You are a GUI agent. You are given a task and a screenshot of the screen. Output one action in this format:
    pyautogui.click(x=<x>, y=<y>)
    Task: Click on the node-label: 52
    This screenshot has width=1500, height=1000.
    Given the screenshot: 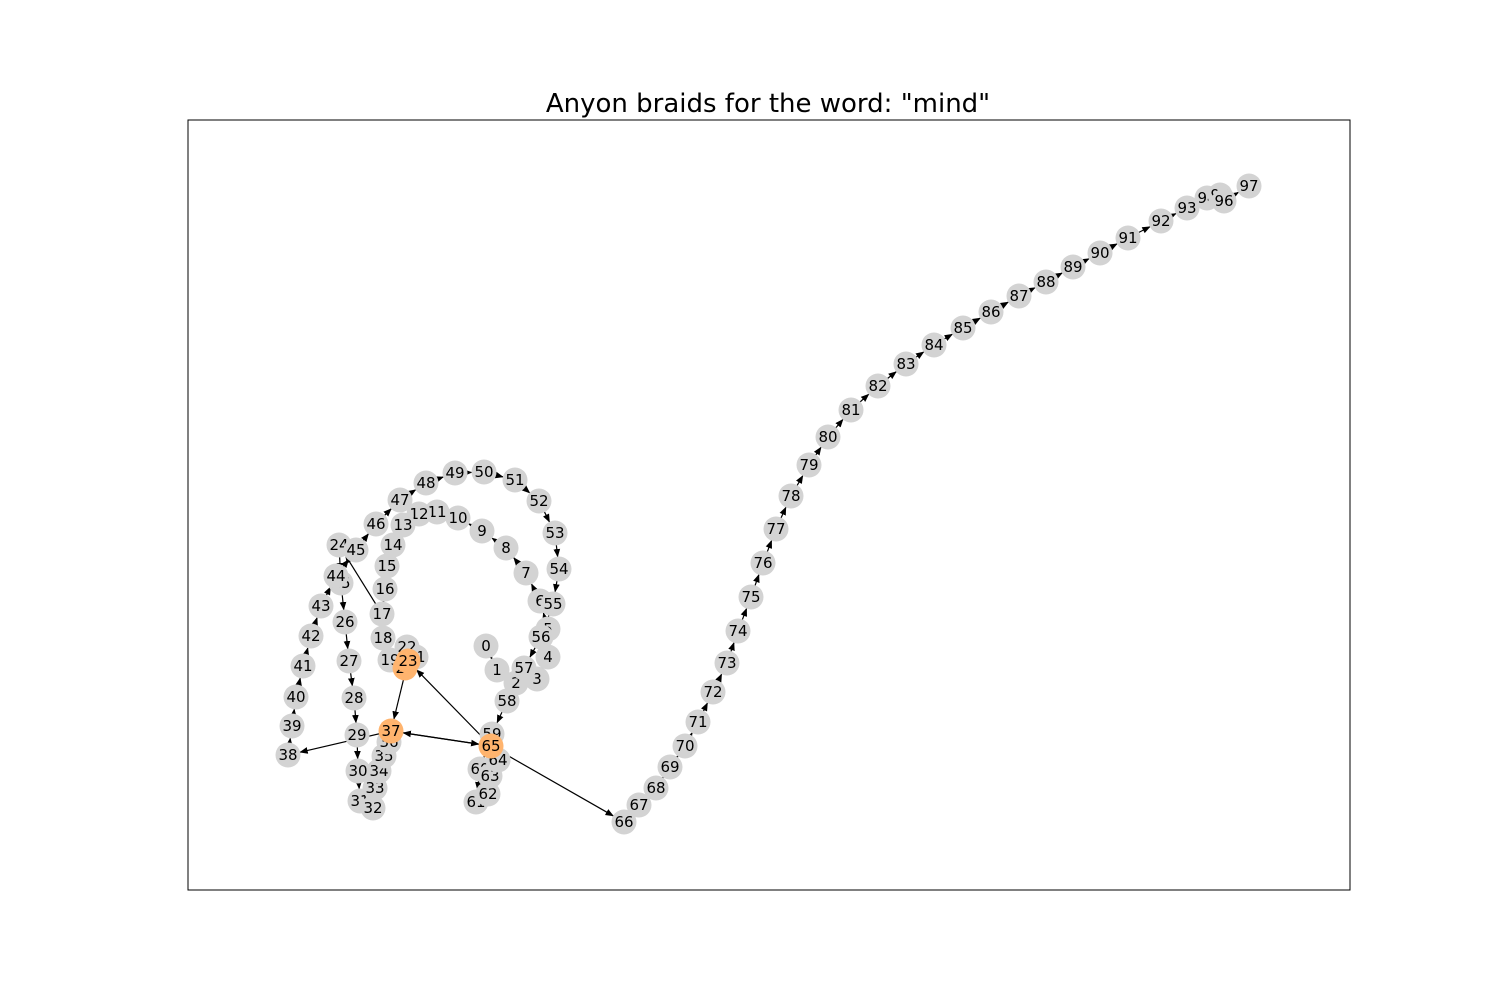 What is the action you would take?
    pyautogui.click(x=538, y=501)
    